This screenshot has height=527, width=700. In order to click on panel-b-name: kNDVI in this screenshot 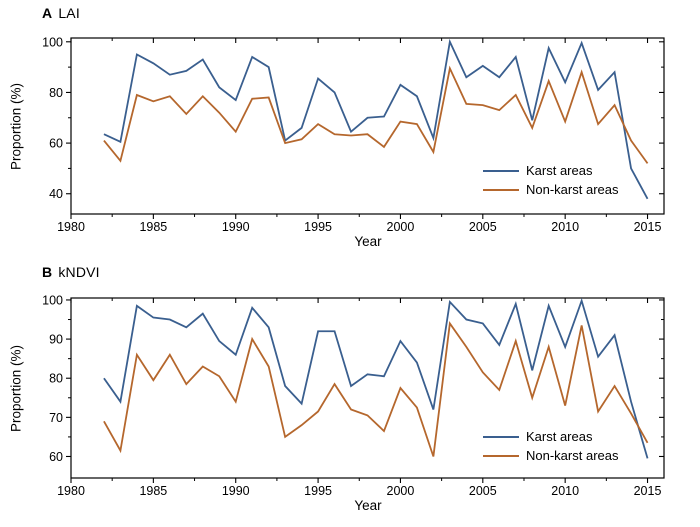, I will do `click(79, 272)`.